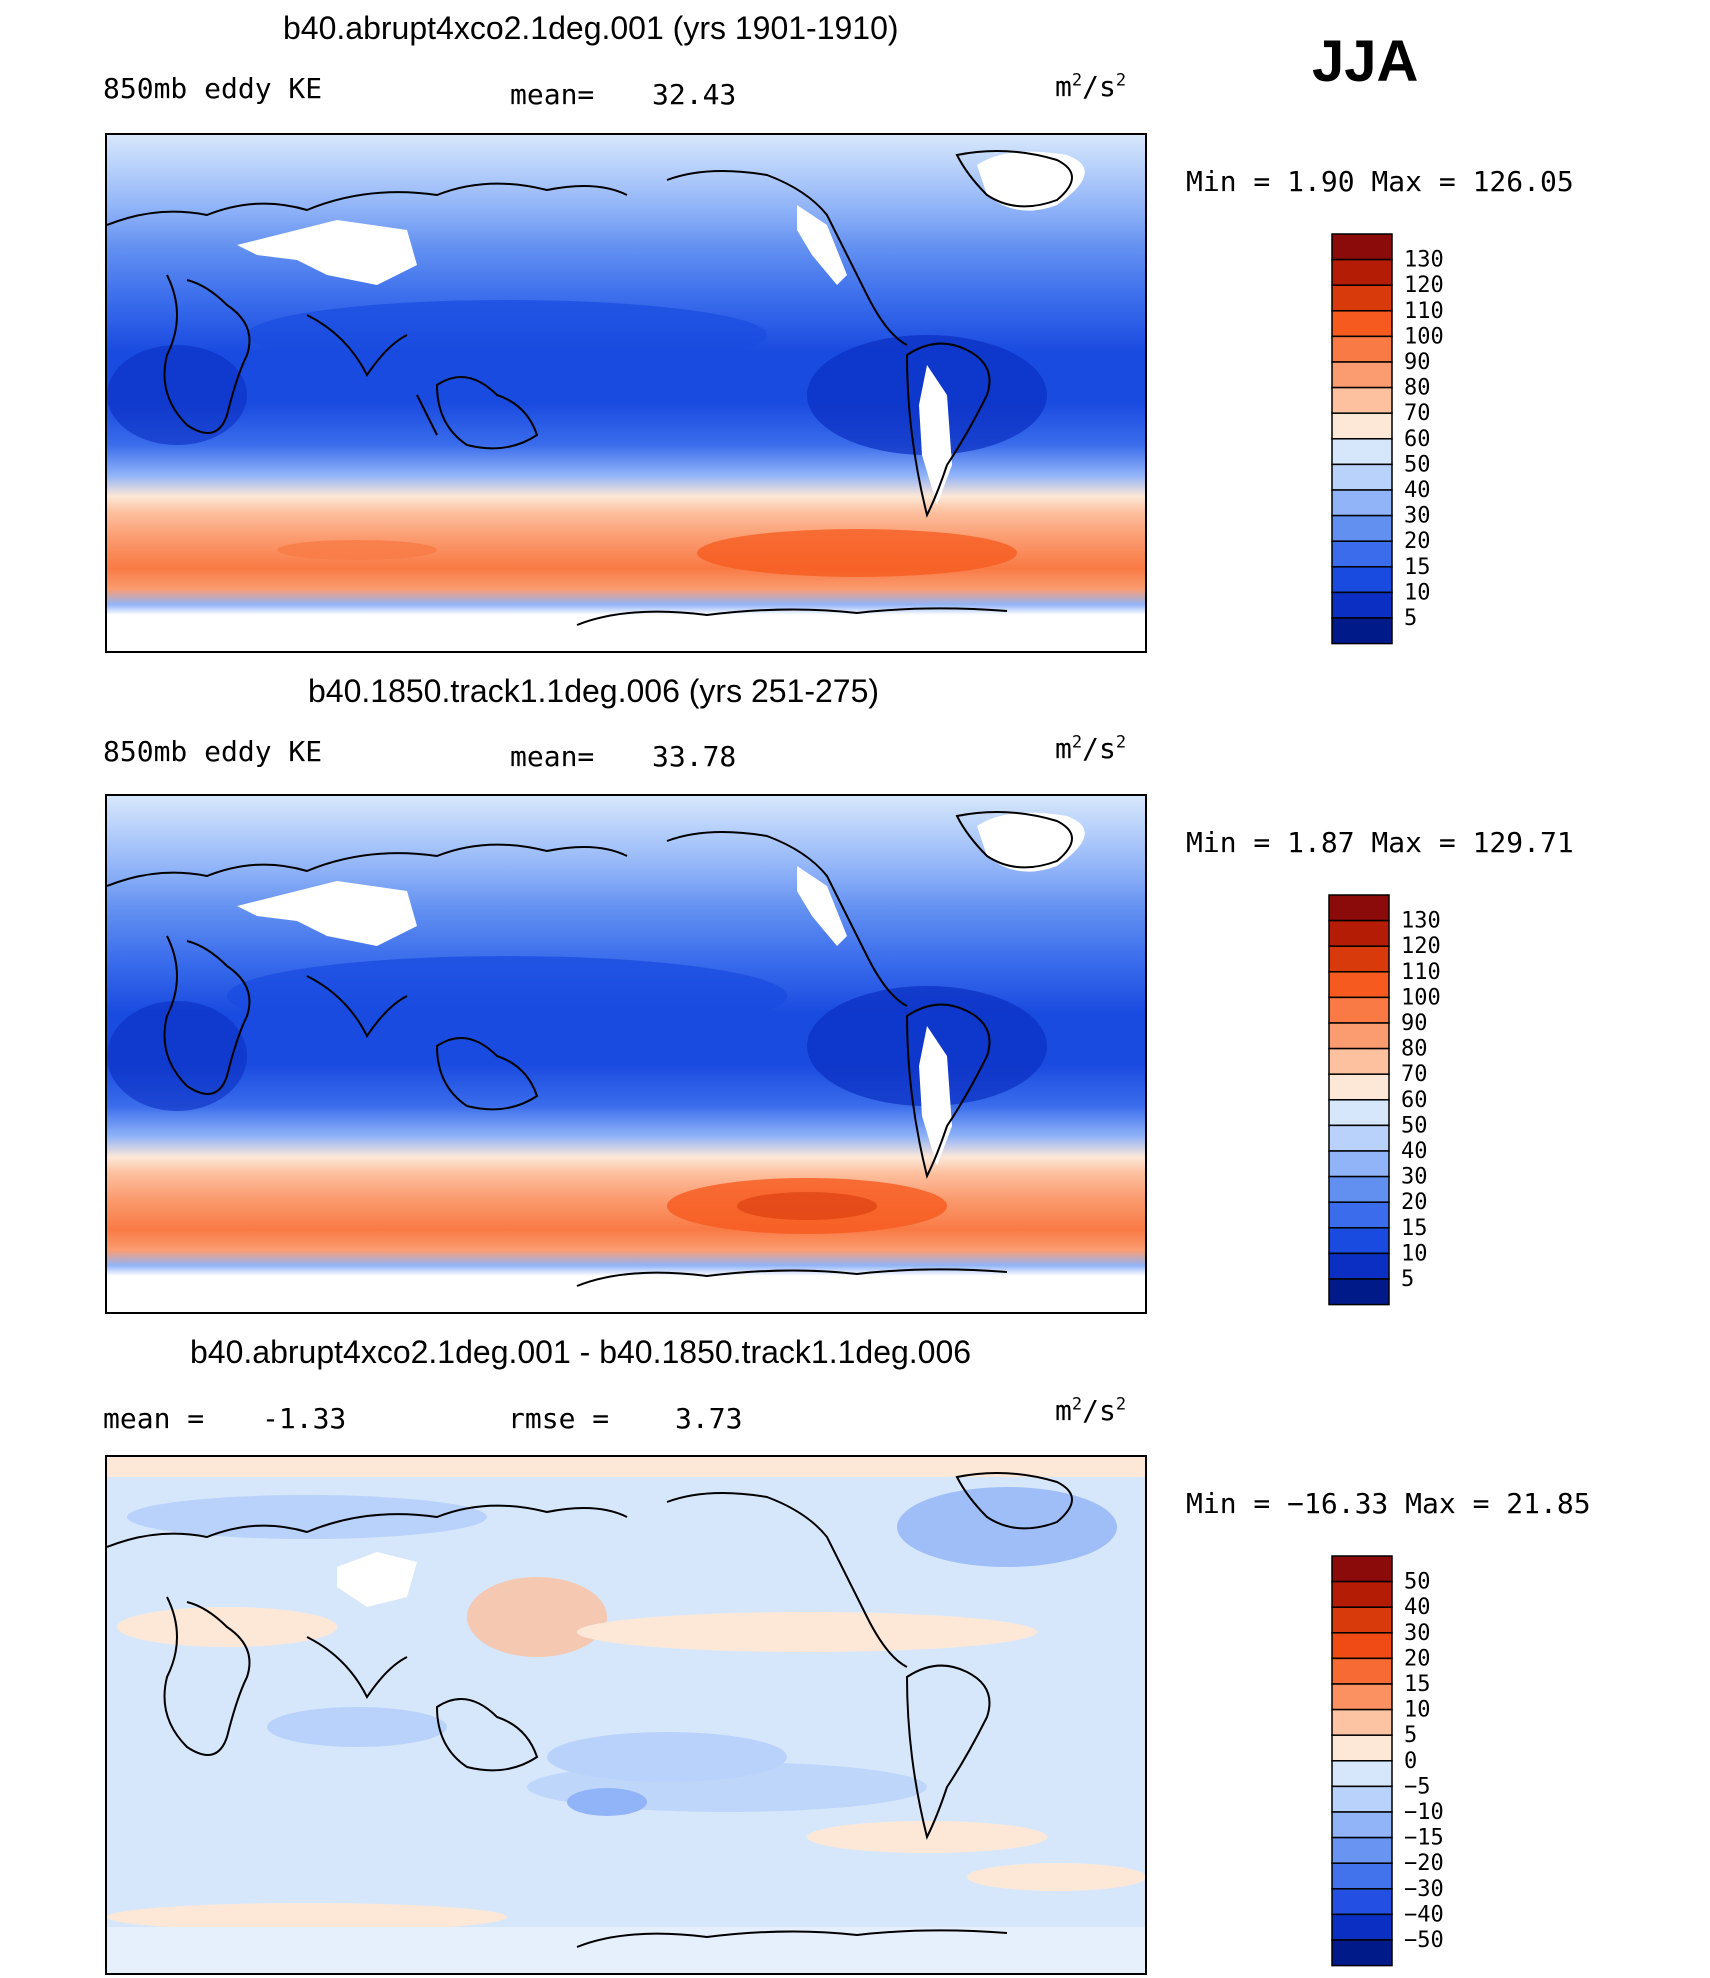 The height and width of the screenshot is (1978, 1710). What do you see at coordinates (709, 1418) in the screenshot?
I see `panel3-rmse-value: 3.73` at bounding box center [709, 1418].